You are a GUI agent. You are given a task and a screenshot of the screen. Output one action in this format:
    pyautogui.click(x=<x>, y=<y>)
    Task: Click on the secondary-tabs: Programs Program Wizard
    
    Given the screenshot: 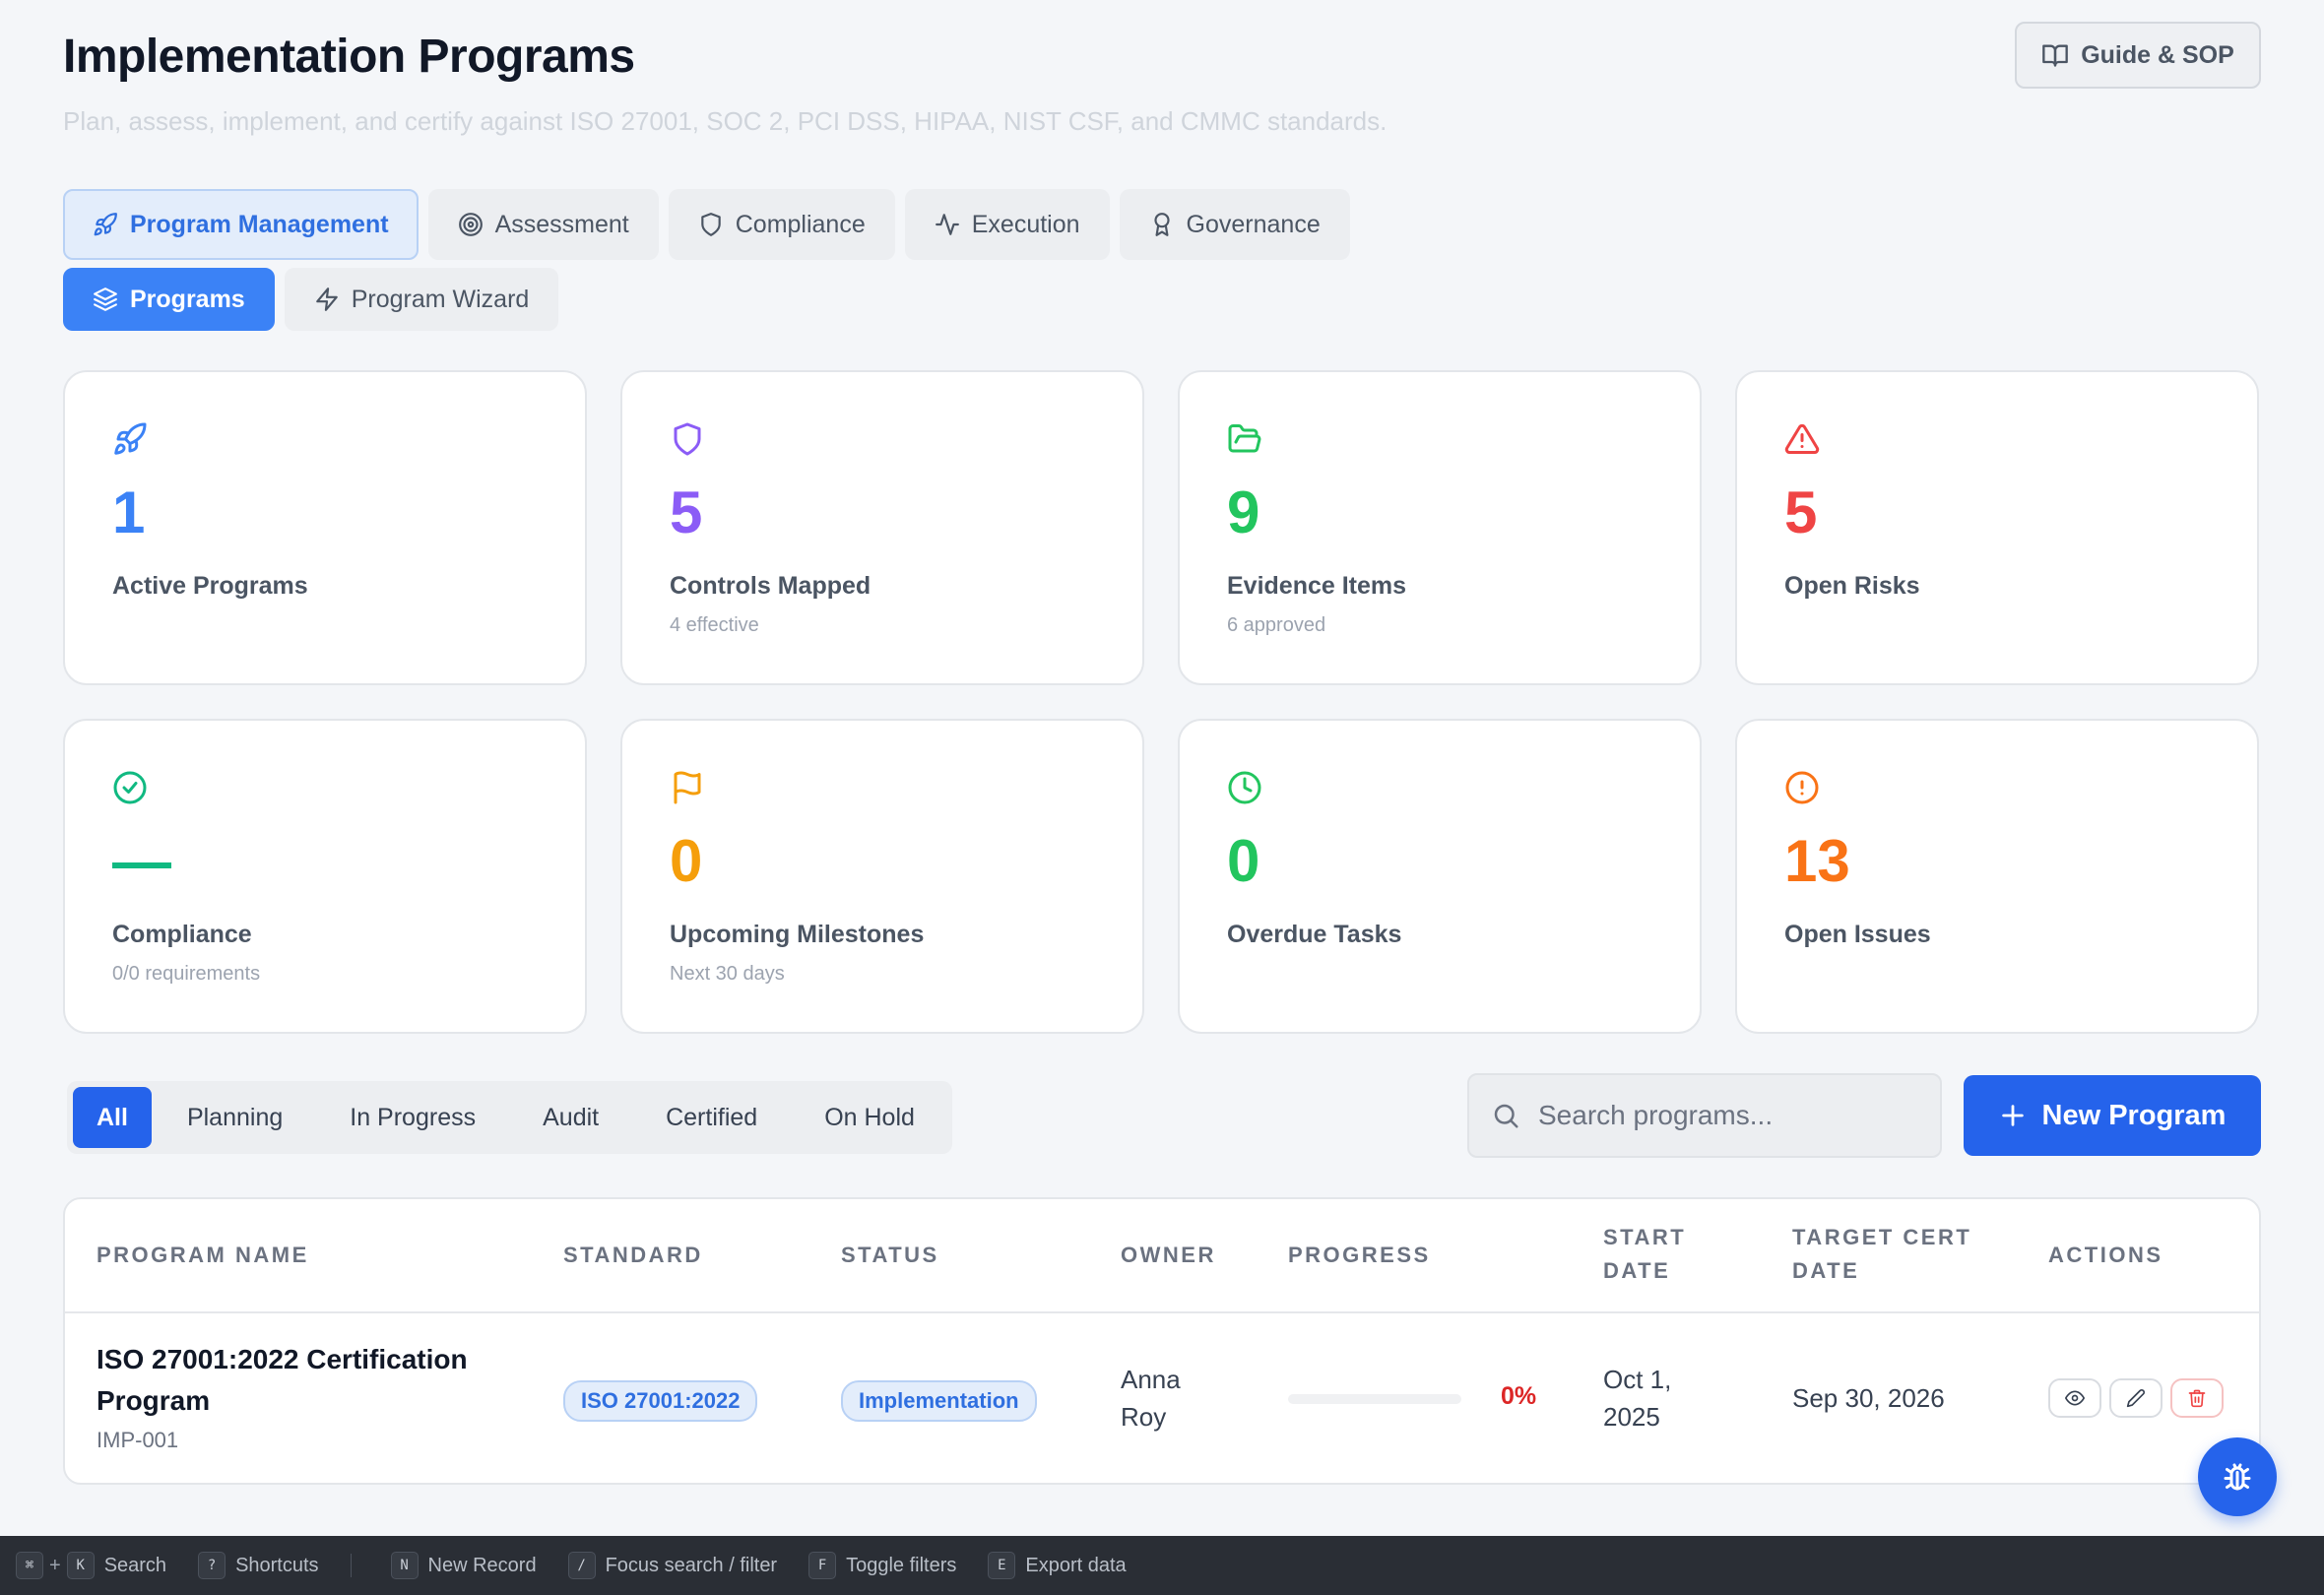 What is the action you would take?
    pyautogui.click(x=311, y=299)
    